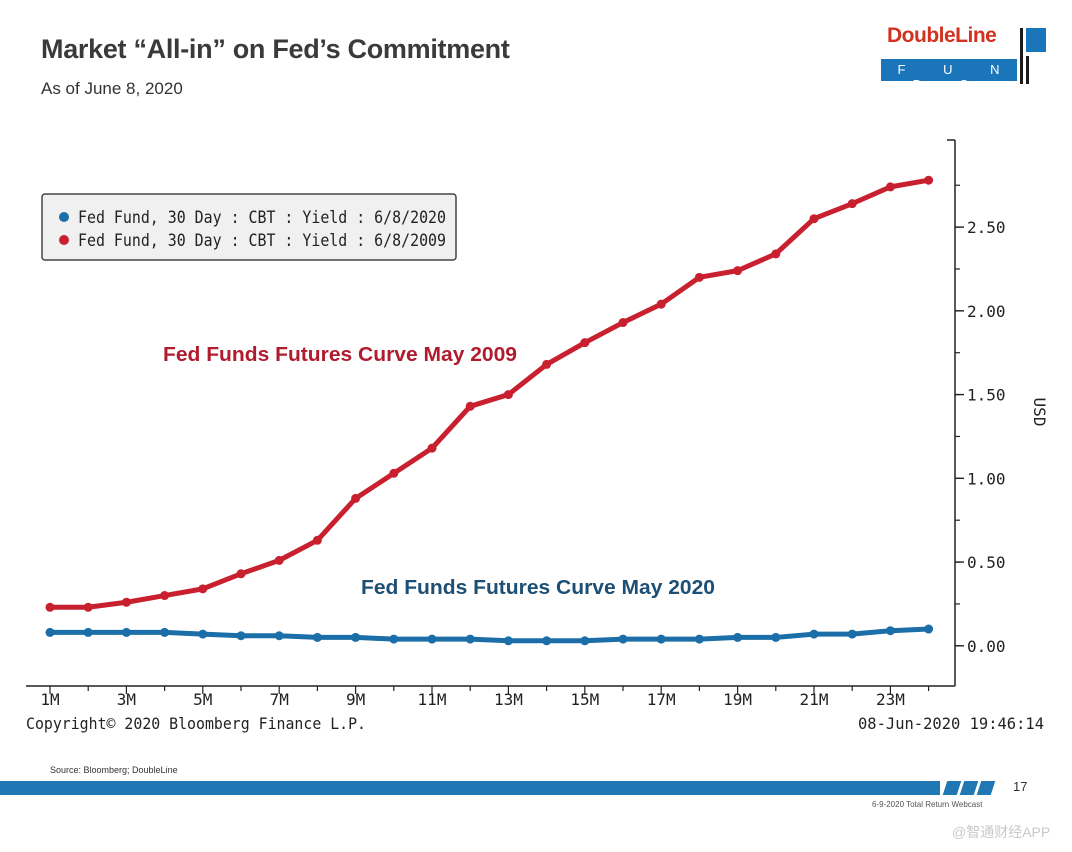 Image resolution: width=1072 pixels, height=852 pixels. Describe the element at coordinates (986, 227) in the screenshot. I see `y-tick-label: 2.50` at that location.